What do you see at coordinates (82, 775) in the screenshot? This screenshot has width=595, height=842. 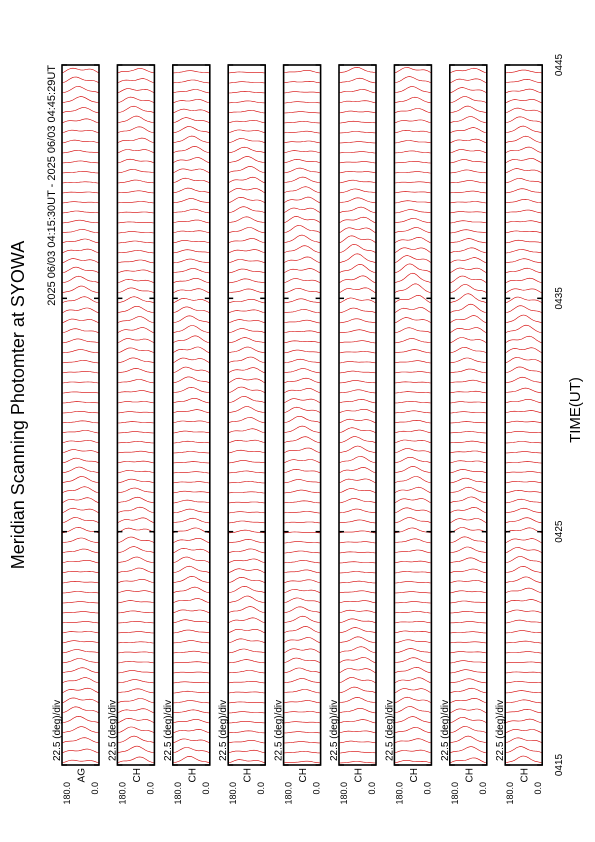 I see `channel-label: AG` at bounding box center [82, 775].